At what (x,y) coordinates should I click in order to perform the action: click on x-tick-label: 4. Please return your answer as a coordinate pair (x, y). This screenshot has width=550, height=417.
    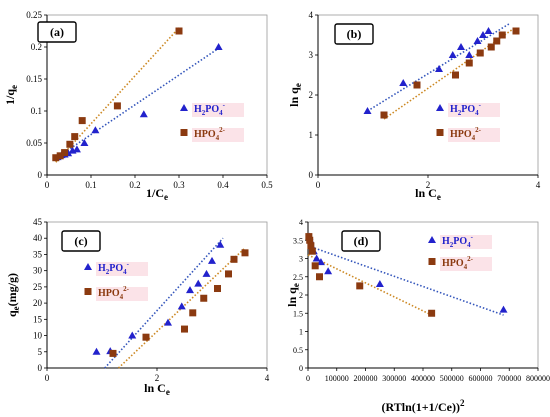
    Looking at the image, I should click on (538, 185).